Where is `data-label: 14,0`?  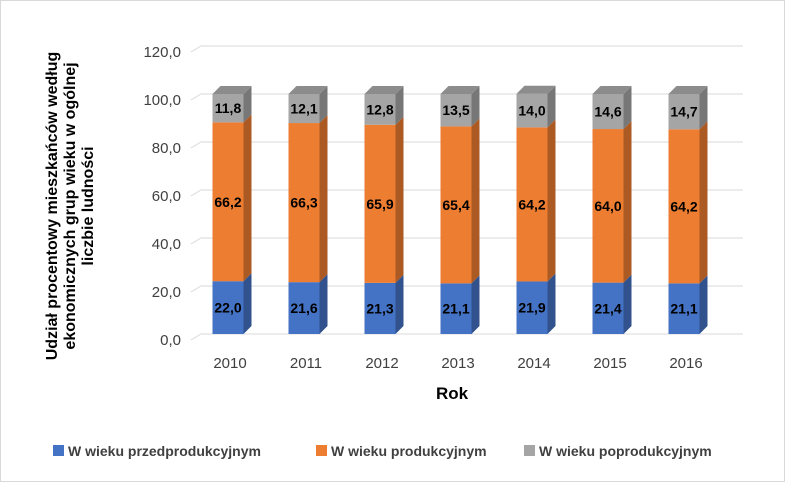 data-label: 14,0 is located at coordinates (531, 111).